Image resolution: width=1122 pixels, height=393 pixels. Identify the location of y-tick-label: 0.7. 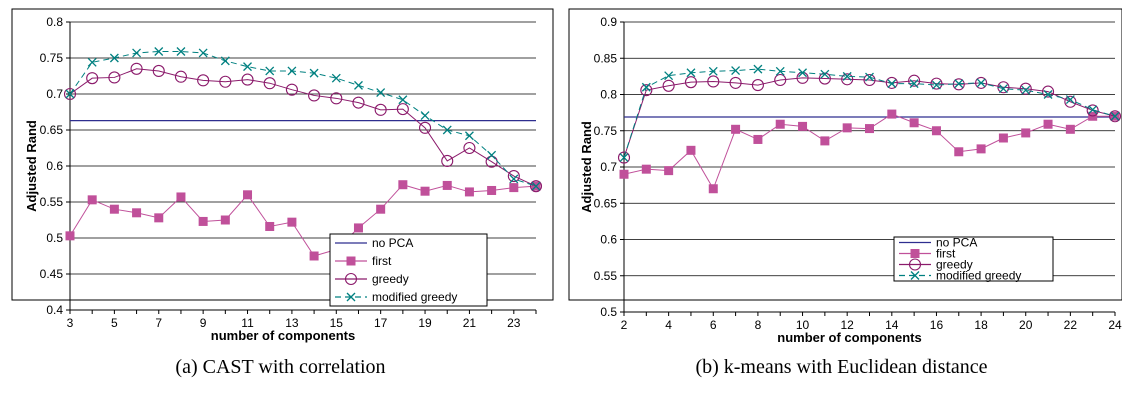
(54, 94).